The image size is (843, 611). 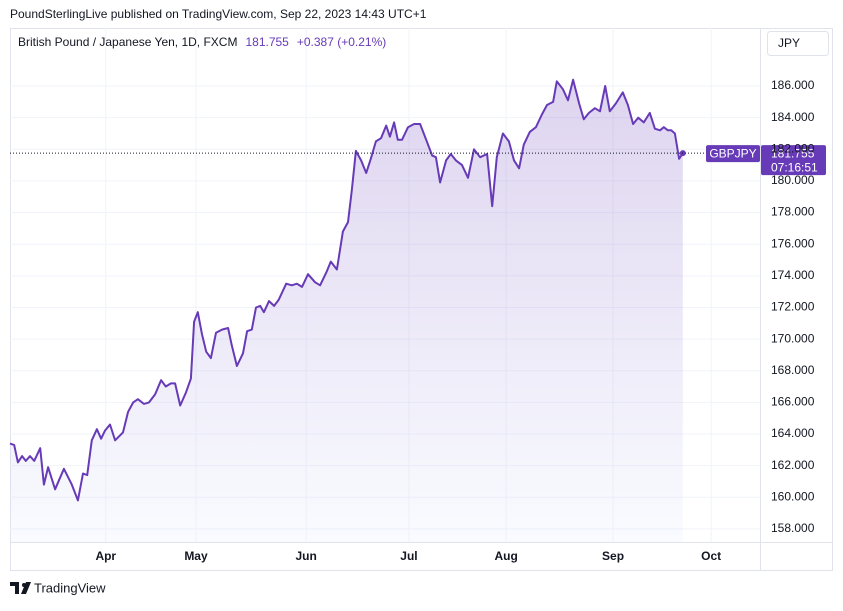 What do you see at coordinates (793, 370) in the screenshot?
I see `y-tick-label: 168.000` at bounding box center [793, 370].